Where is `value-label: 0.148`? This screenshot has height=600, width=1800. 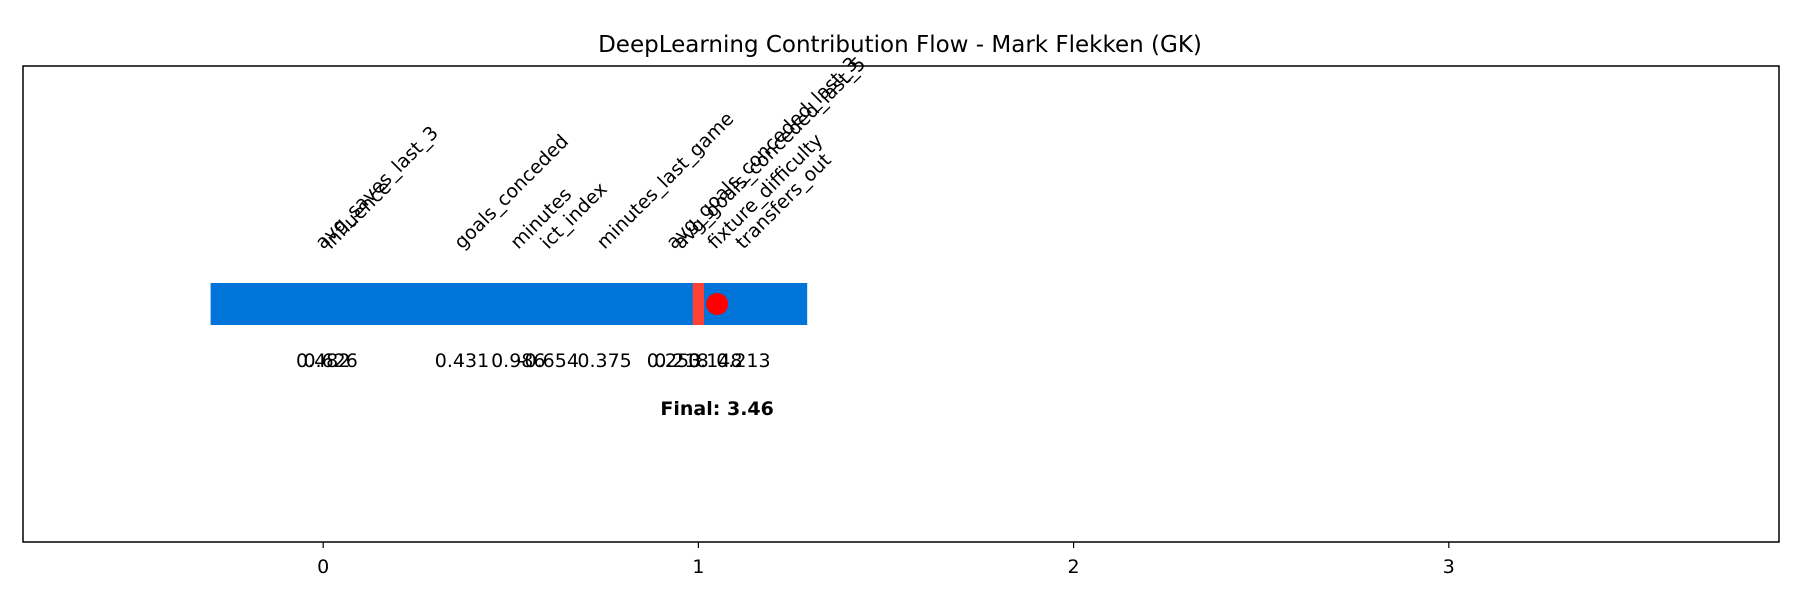
value-label: 0.148 is located at coordinates (715, 361).